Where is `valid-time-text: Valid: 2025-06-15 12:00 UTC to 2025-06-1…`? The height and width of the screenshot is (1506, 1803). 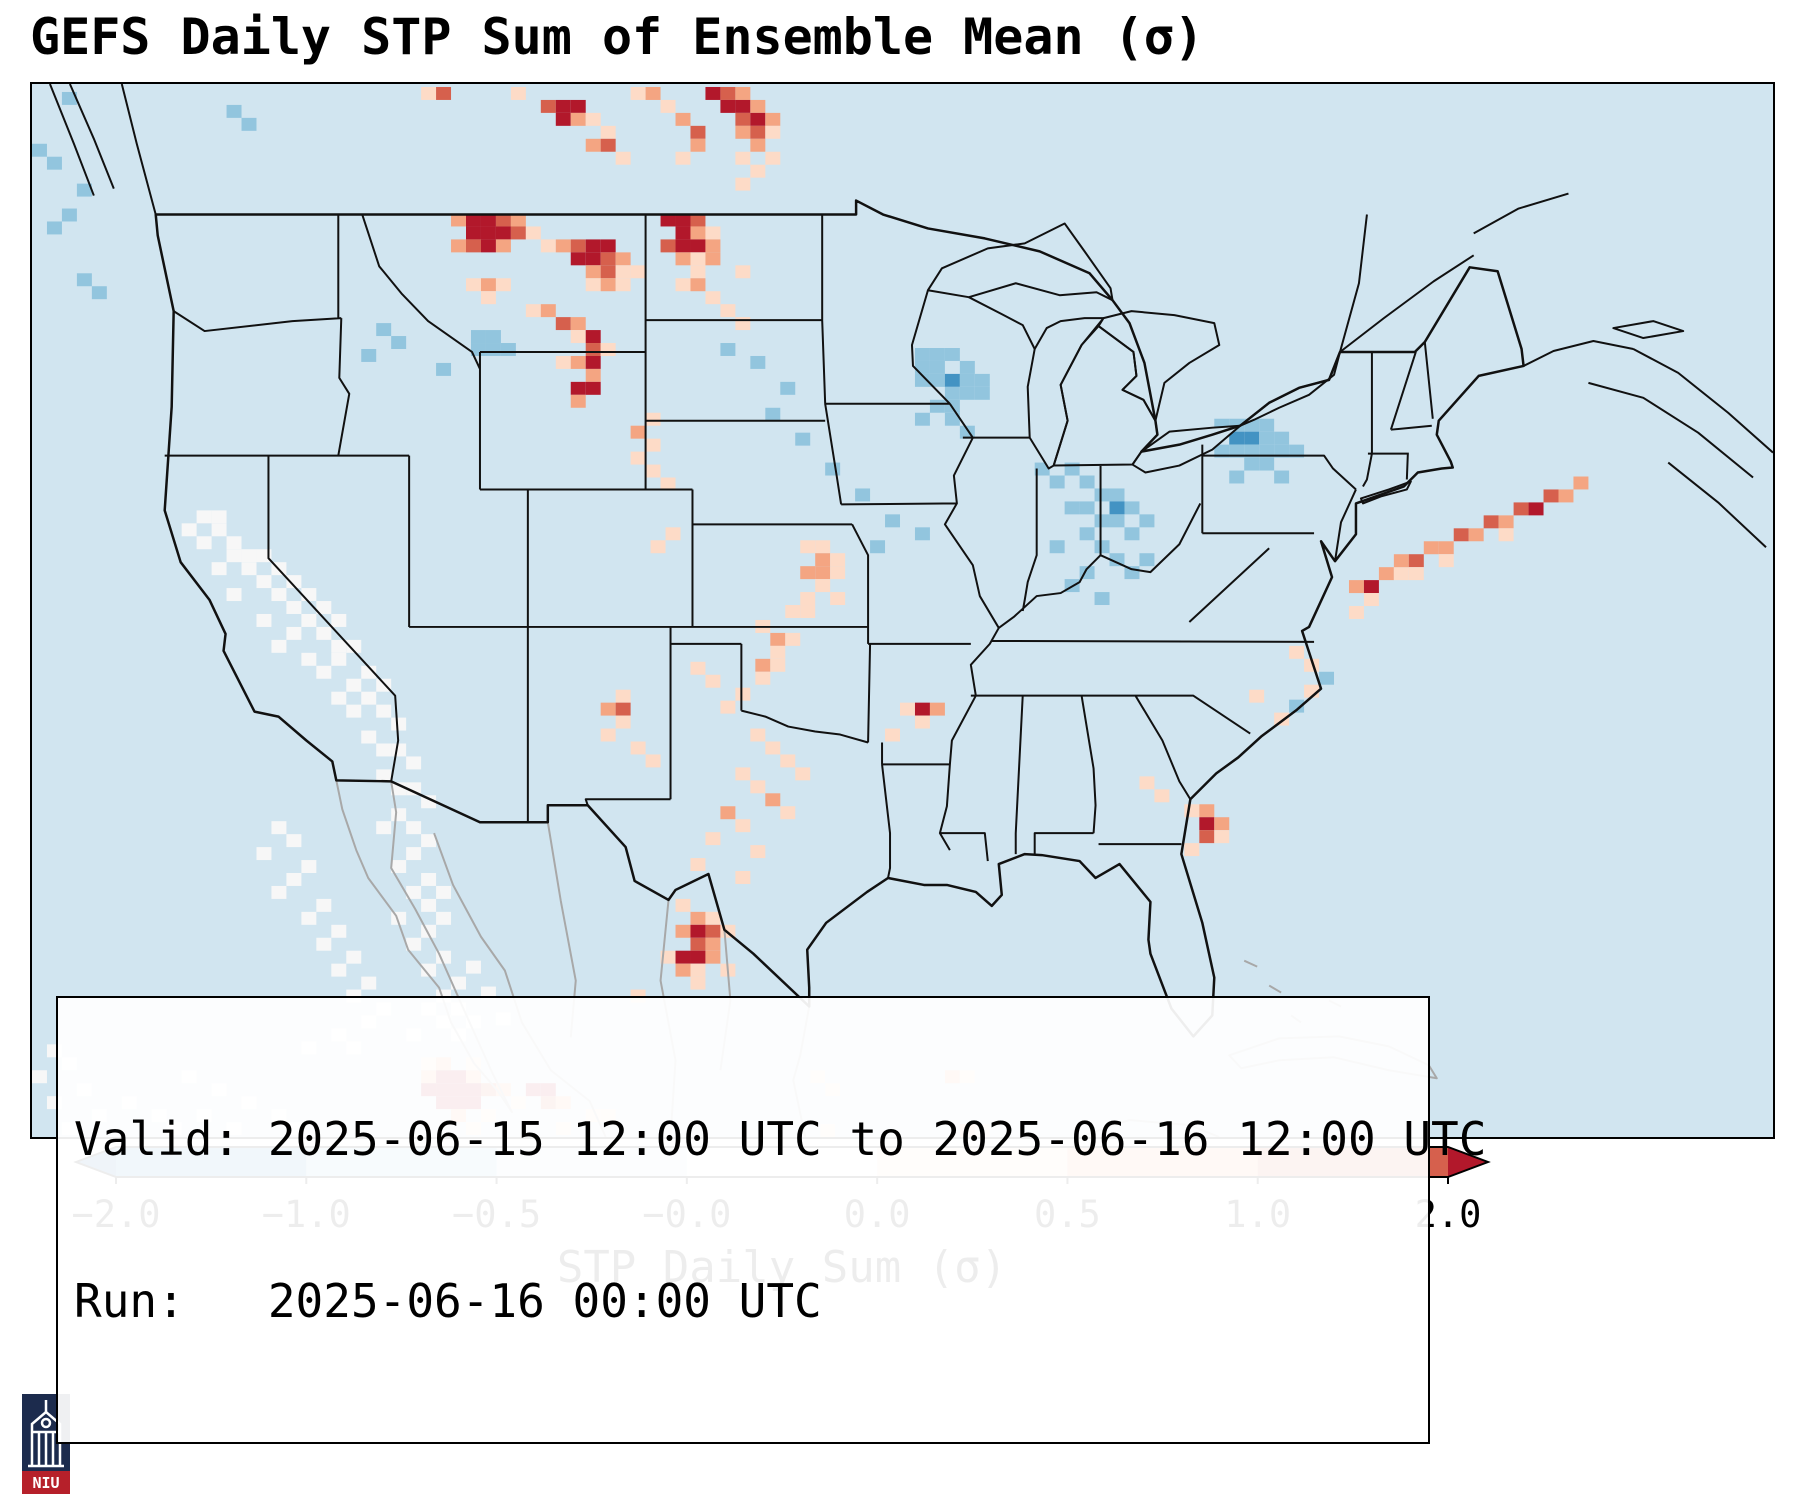
valid-time-text: Valid: 2025-06-15 12:00 UTC to 2025-06-1… is located at coordinates (780, 1139).